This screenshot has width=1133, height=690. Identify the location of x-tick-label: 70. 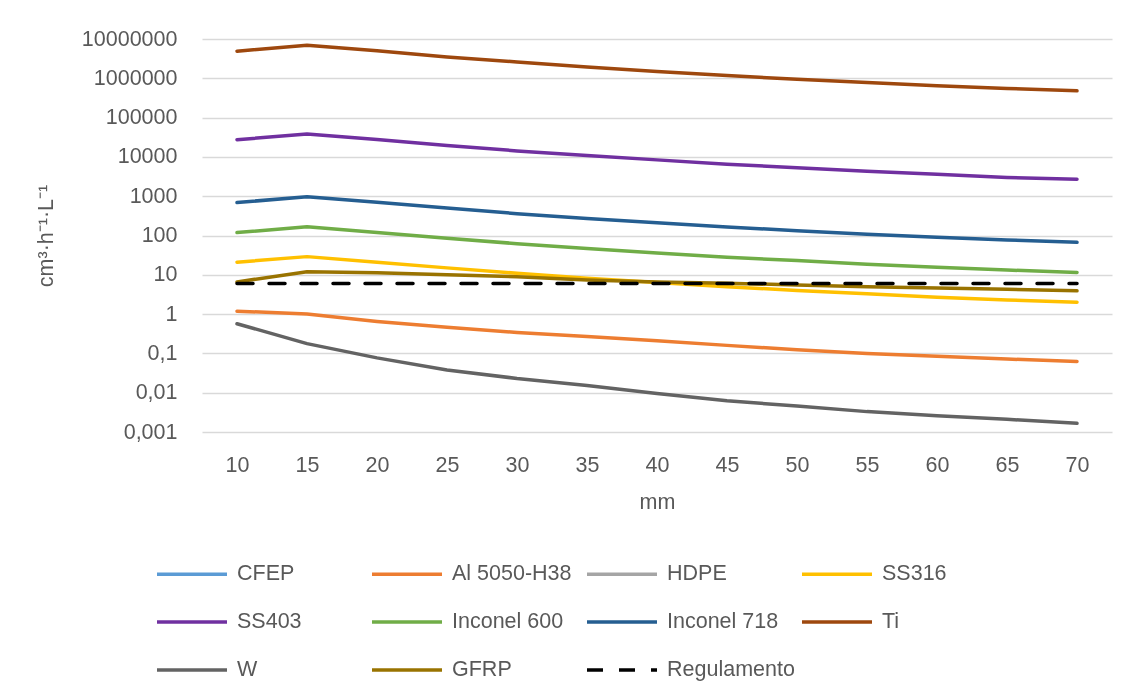
(1077, 464).